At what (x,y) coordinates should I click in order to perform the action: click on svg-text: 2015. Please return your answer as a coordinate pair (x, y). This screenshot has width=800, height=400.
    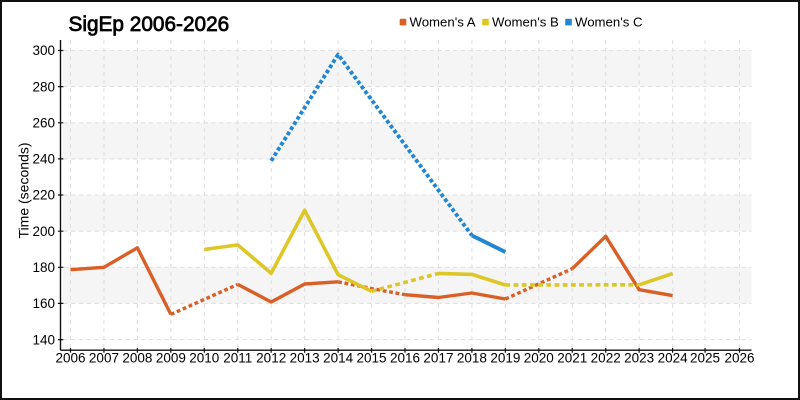
    Looking at the image, I should click on (372, 358).